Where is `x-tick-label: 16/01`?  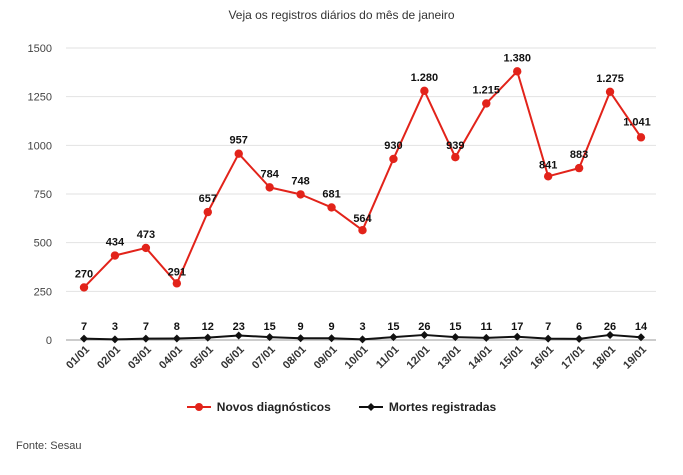
x-tick-label: 16/01 is located at coordinates (542, 358).